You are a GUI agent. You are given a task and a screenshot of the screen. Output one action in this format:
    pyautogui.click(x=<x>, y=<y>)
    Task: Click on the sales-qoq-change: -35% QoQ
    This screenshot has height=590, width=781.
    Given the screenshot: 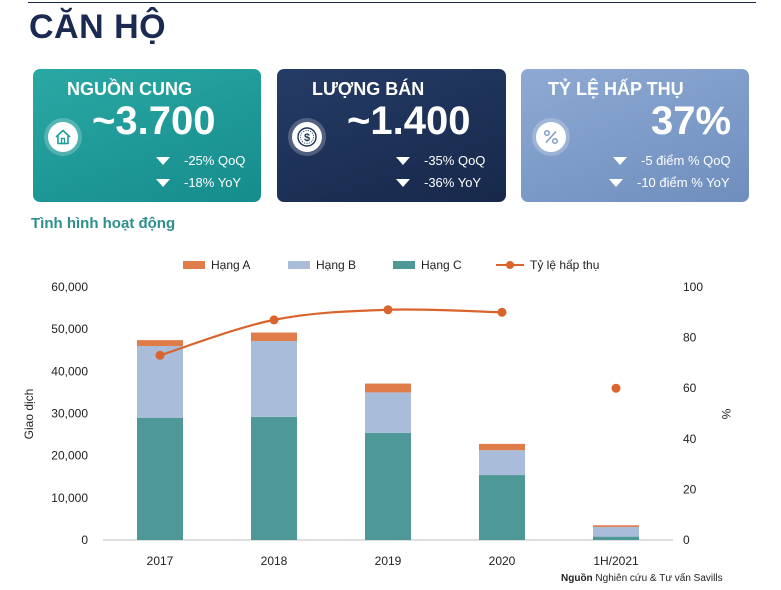 What is the action you would take?
    pyautogui.click(x=440, y=160)
    